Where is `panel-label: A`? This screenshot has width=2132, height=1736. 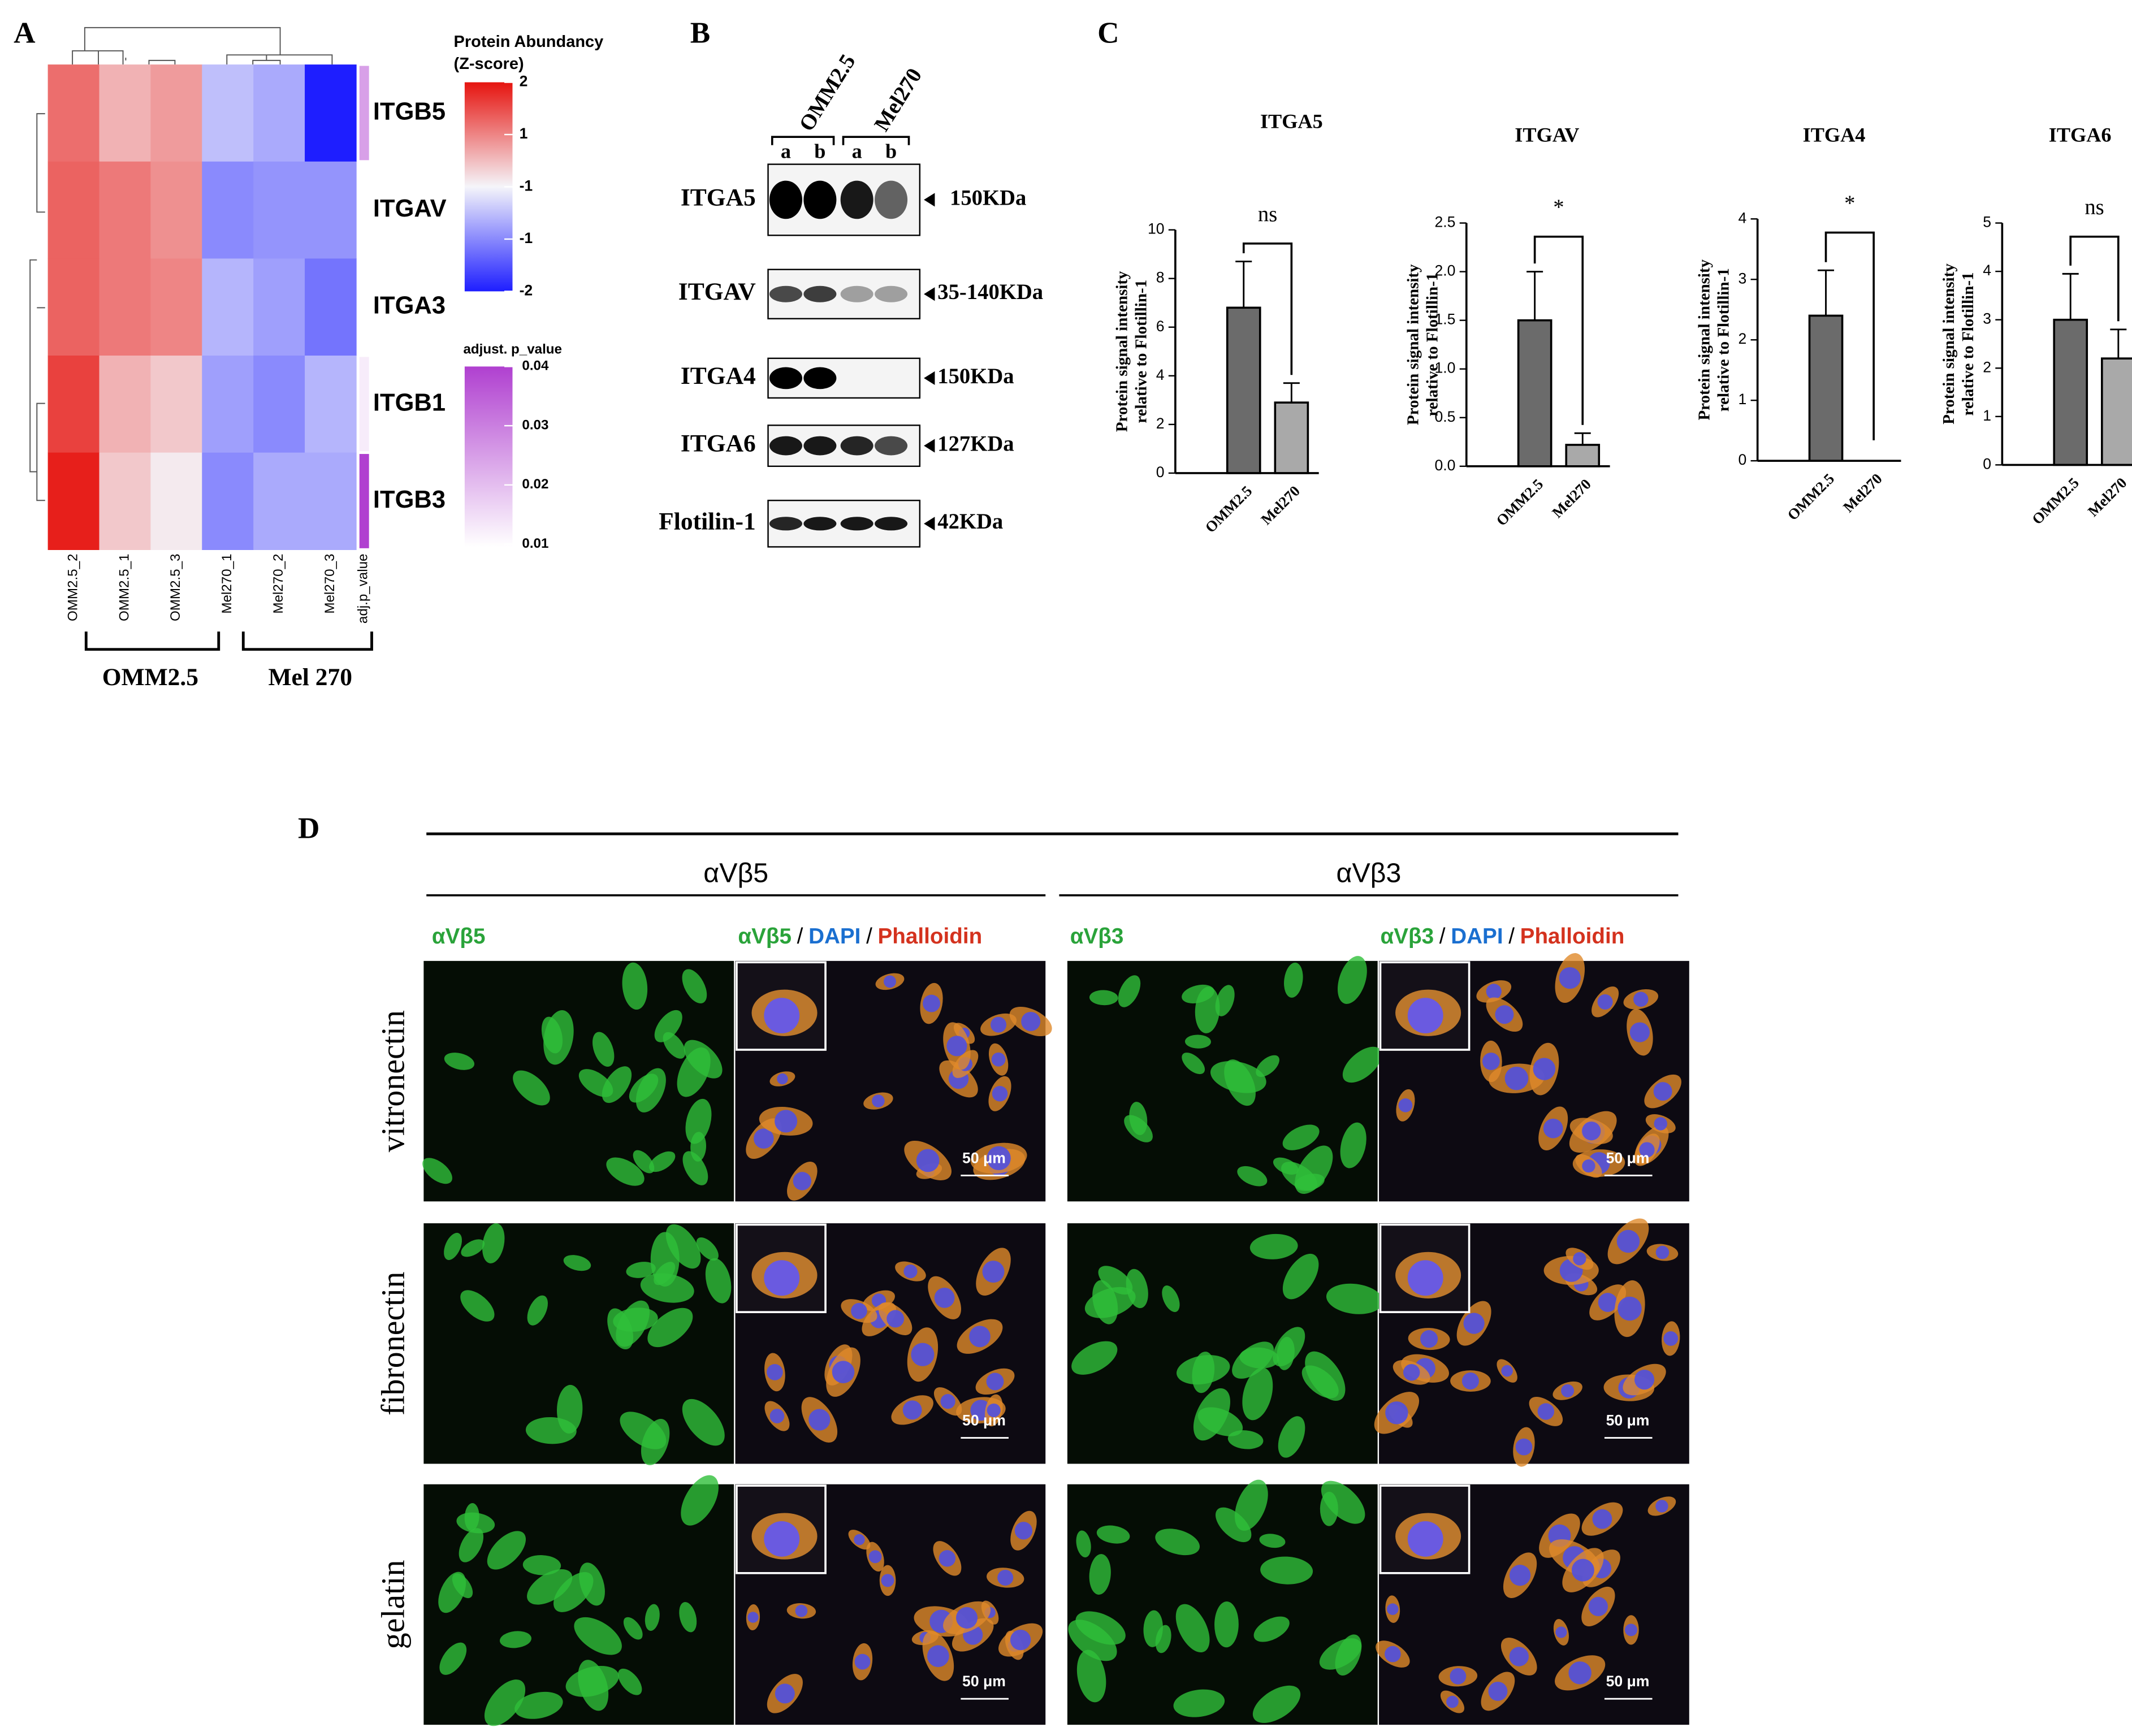
panel-label: A is located at coordinates (25, 33).